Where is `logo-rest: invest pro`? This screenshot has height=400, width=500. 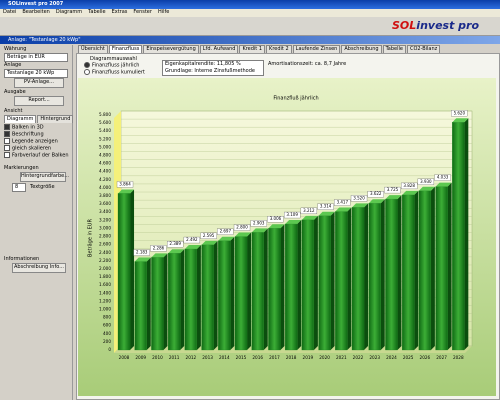 logo-rest: invest pro is located at coordinates (448, 25).